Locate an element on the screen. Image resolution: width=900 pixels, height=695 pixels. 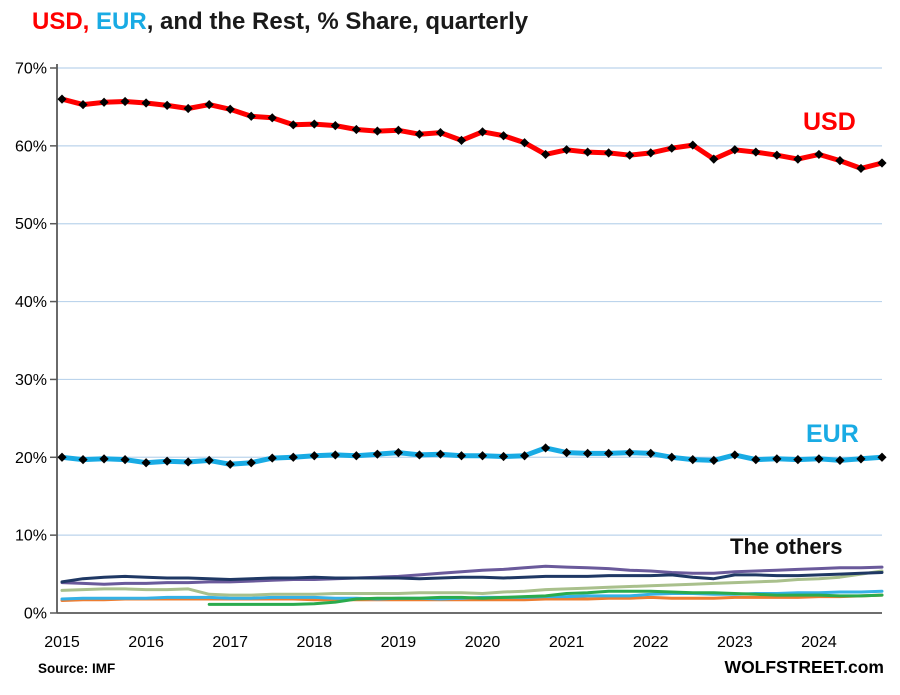
y-axis-tick-label: 50% is located at coordinates (31, 224).